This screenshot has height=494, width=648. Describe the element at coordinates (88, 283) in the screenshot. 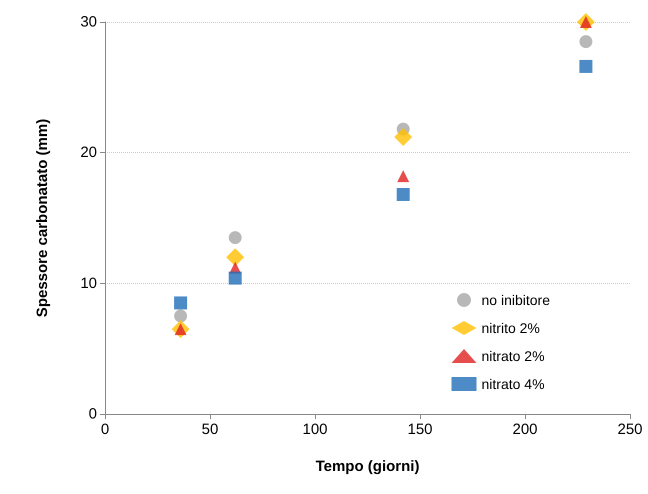

I see `y-tick-label: 10` at that location.